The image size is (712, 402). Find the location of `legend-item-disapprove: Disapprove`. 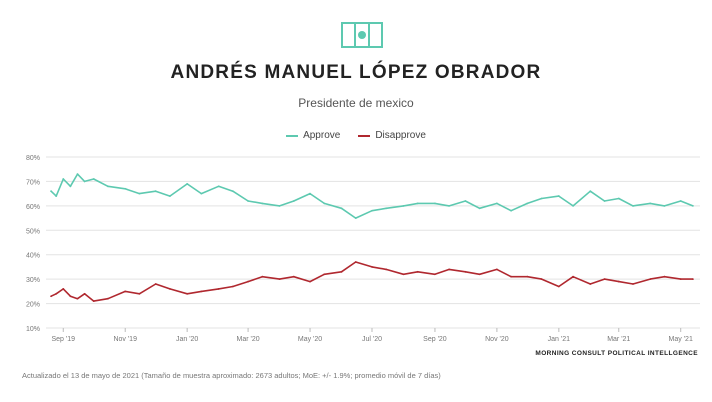

legend-item-disapprove: Disapprove is located at coordinates (392, 135).